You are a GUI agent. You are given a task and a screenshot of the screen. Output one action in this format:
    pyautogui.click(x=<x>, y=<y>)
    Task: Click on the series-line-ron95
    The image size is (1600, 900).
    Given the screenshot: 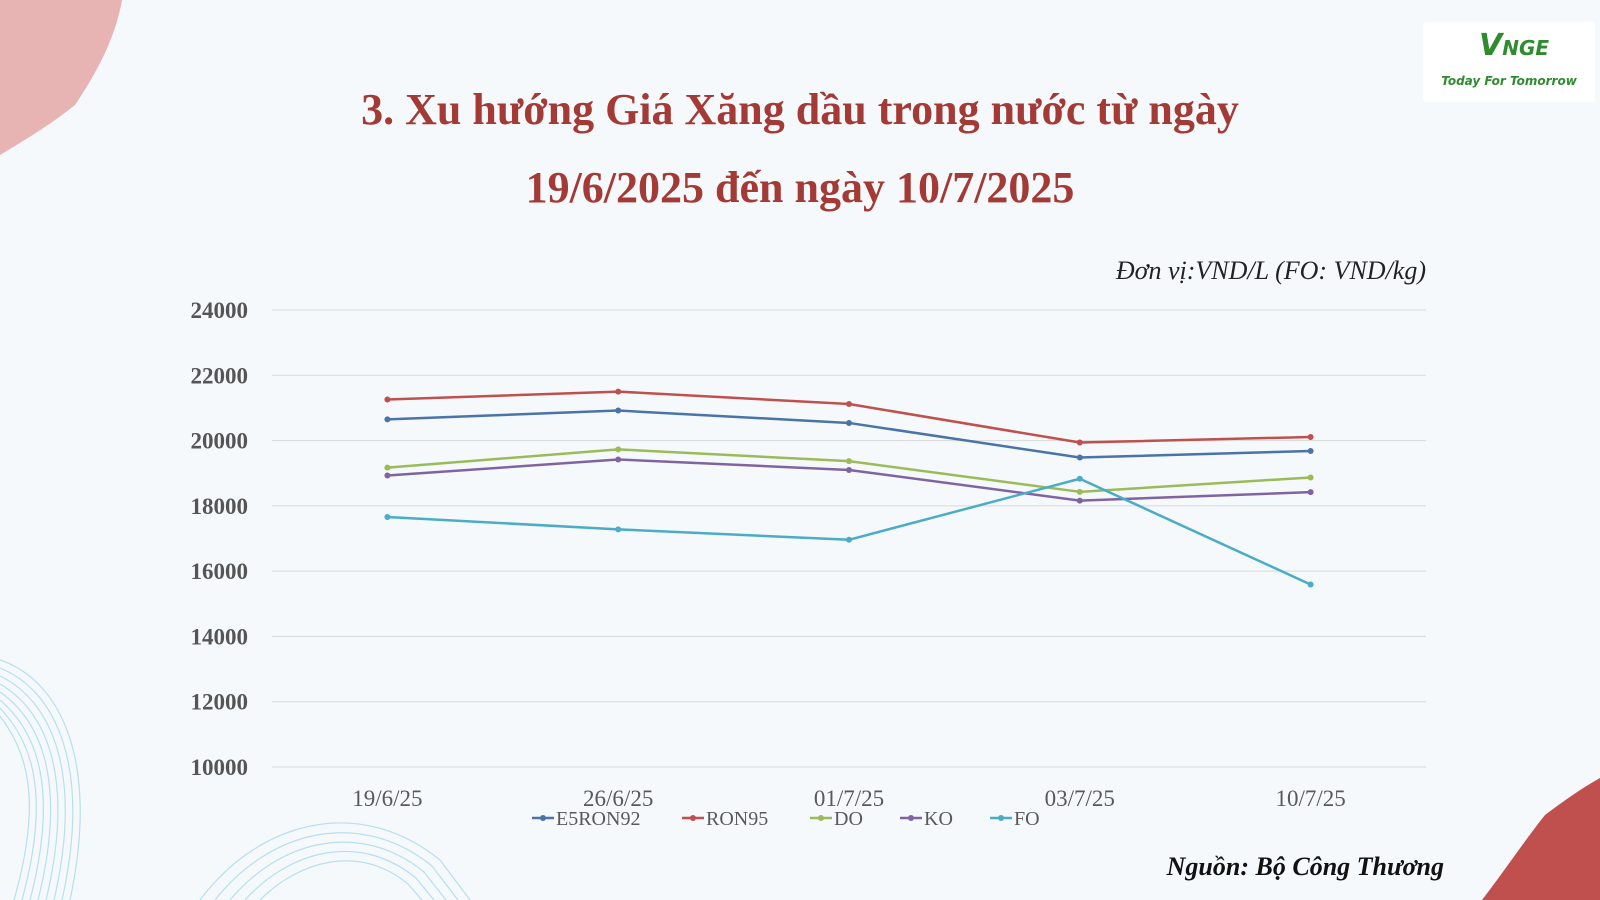 What is the action you would take?
    pyautogui.click(x=849, y=417)
    